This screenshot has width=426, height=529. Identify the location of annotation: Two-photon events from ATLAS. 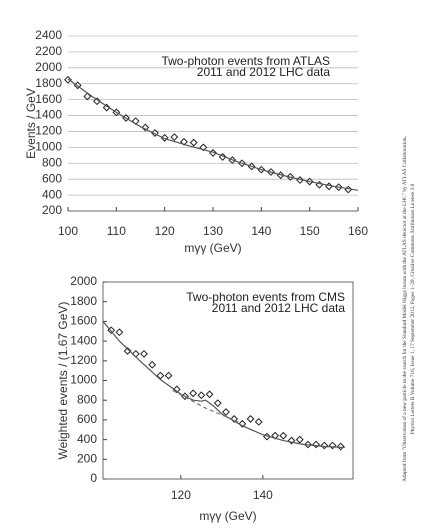
(245, 61).